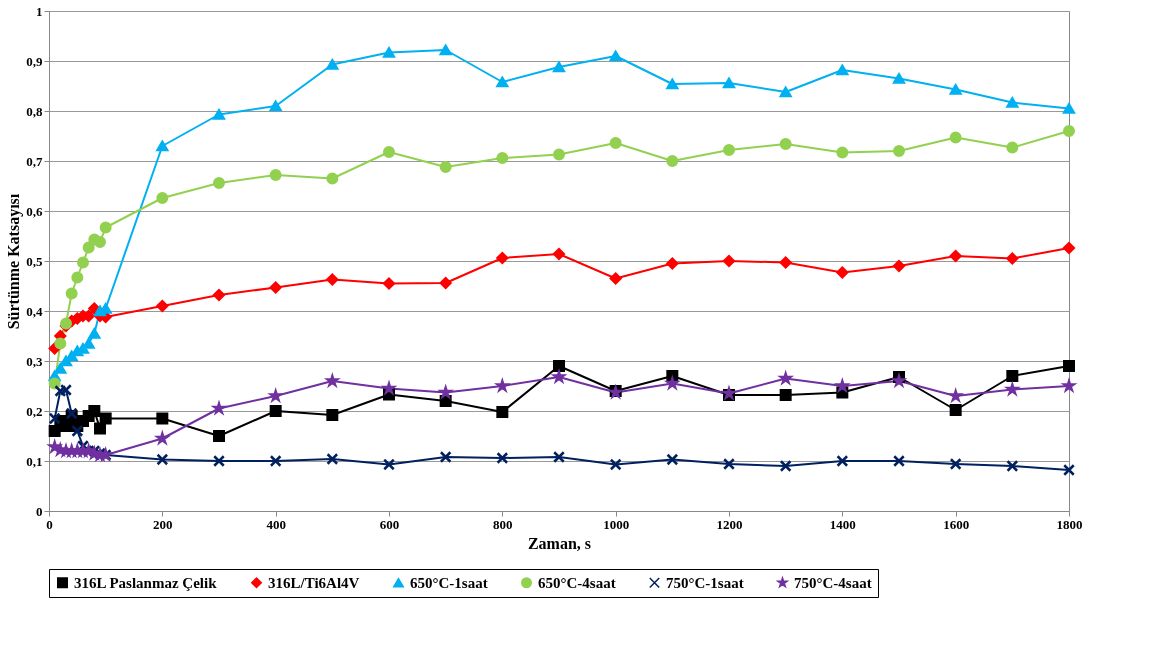  I want to click on x-tick-label: 1200, so click(729, 524).